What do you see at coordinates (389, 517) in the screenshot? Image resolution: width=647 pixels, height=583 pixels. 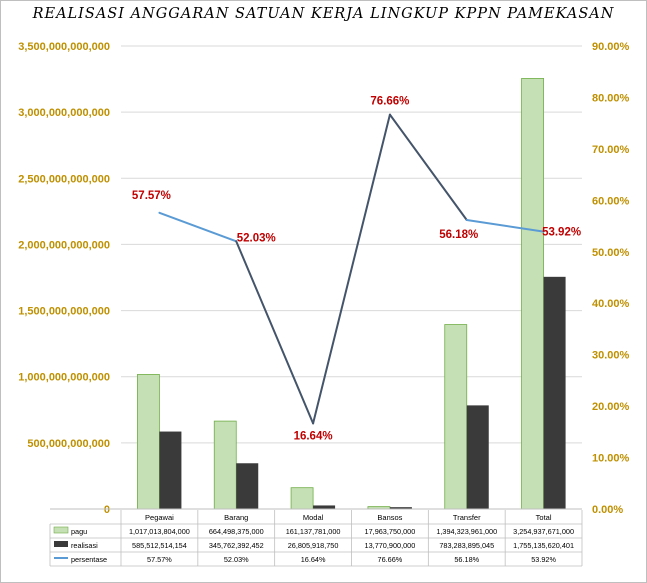 I see `category-label: Bansos` at bounding box center [389, 517].